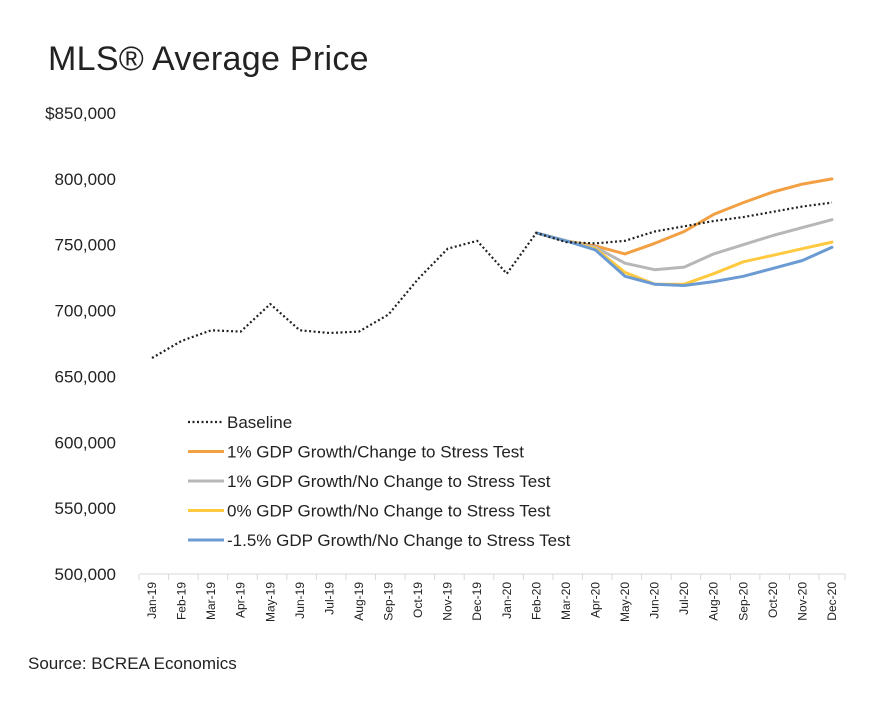 This screenshot has width=890, height=702. What do you see at coordinates (802, 601) in the screenshot?
I see `x-tick-label: Nov-20` at bounding box center [802, 601].